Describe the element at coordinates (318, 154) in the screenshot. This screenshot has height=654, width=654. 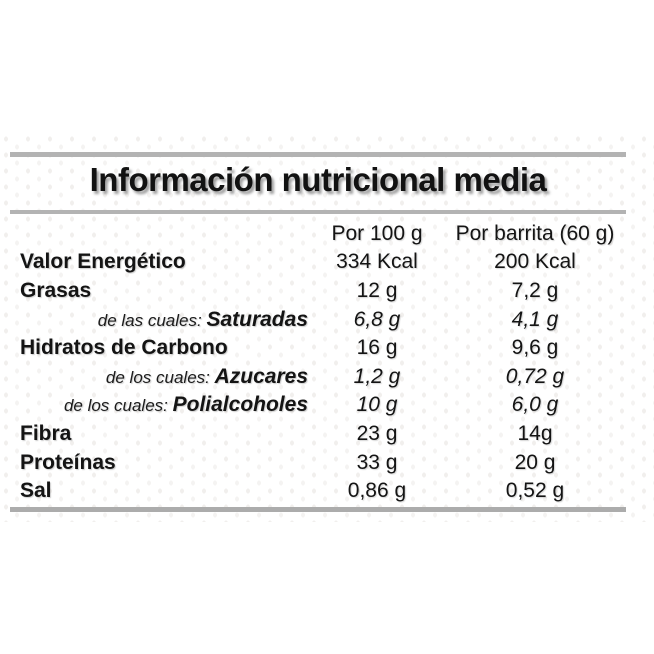
I see `top-rule` at that location.